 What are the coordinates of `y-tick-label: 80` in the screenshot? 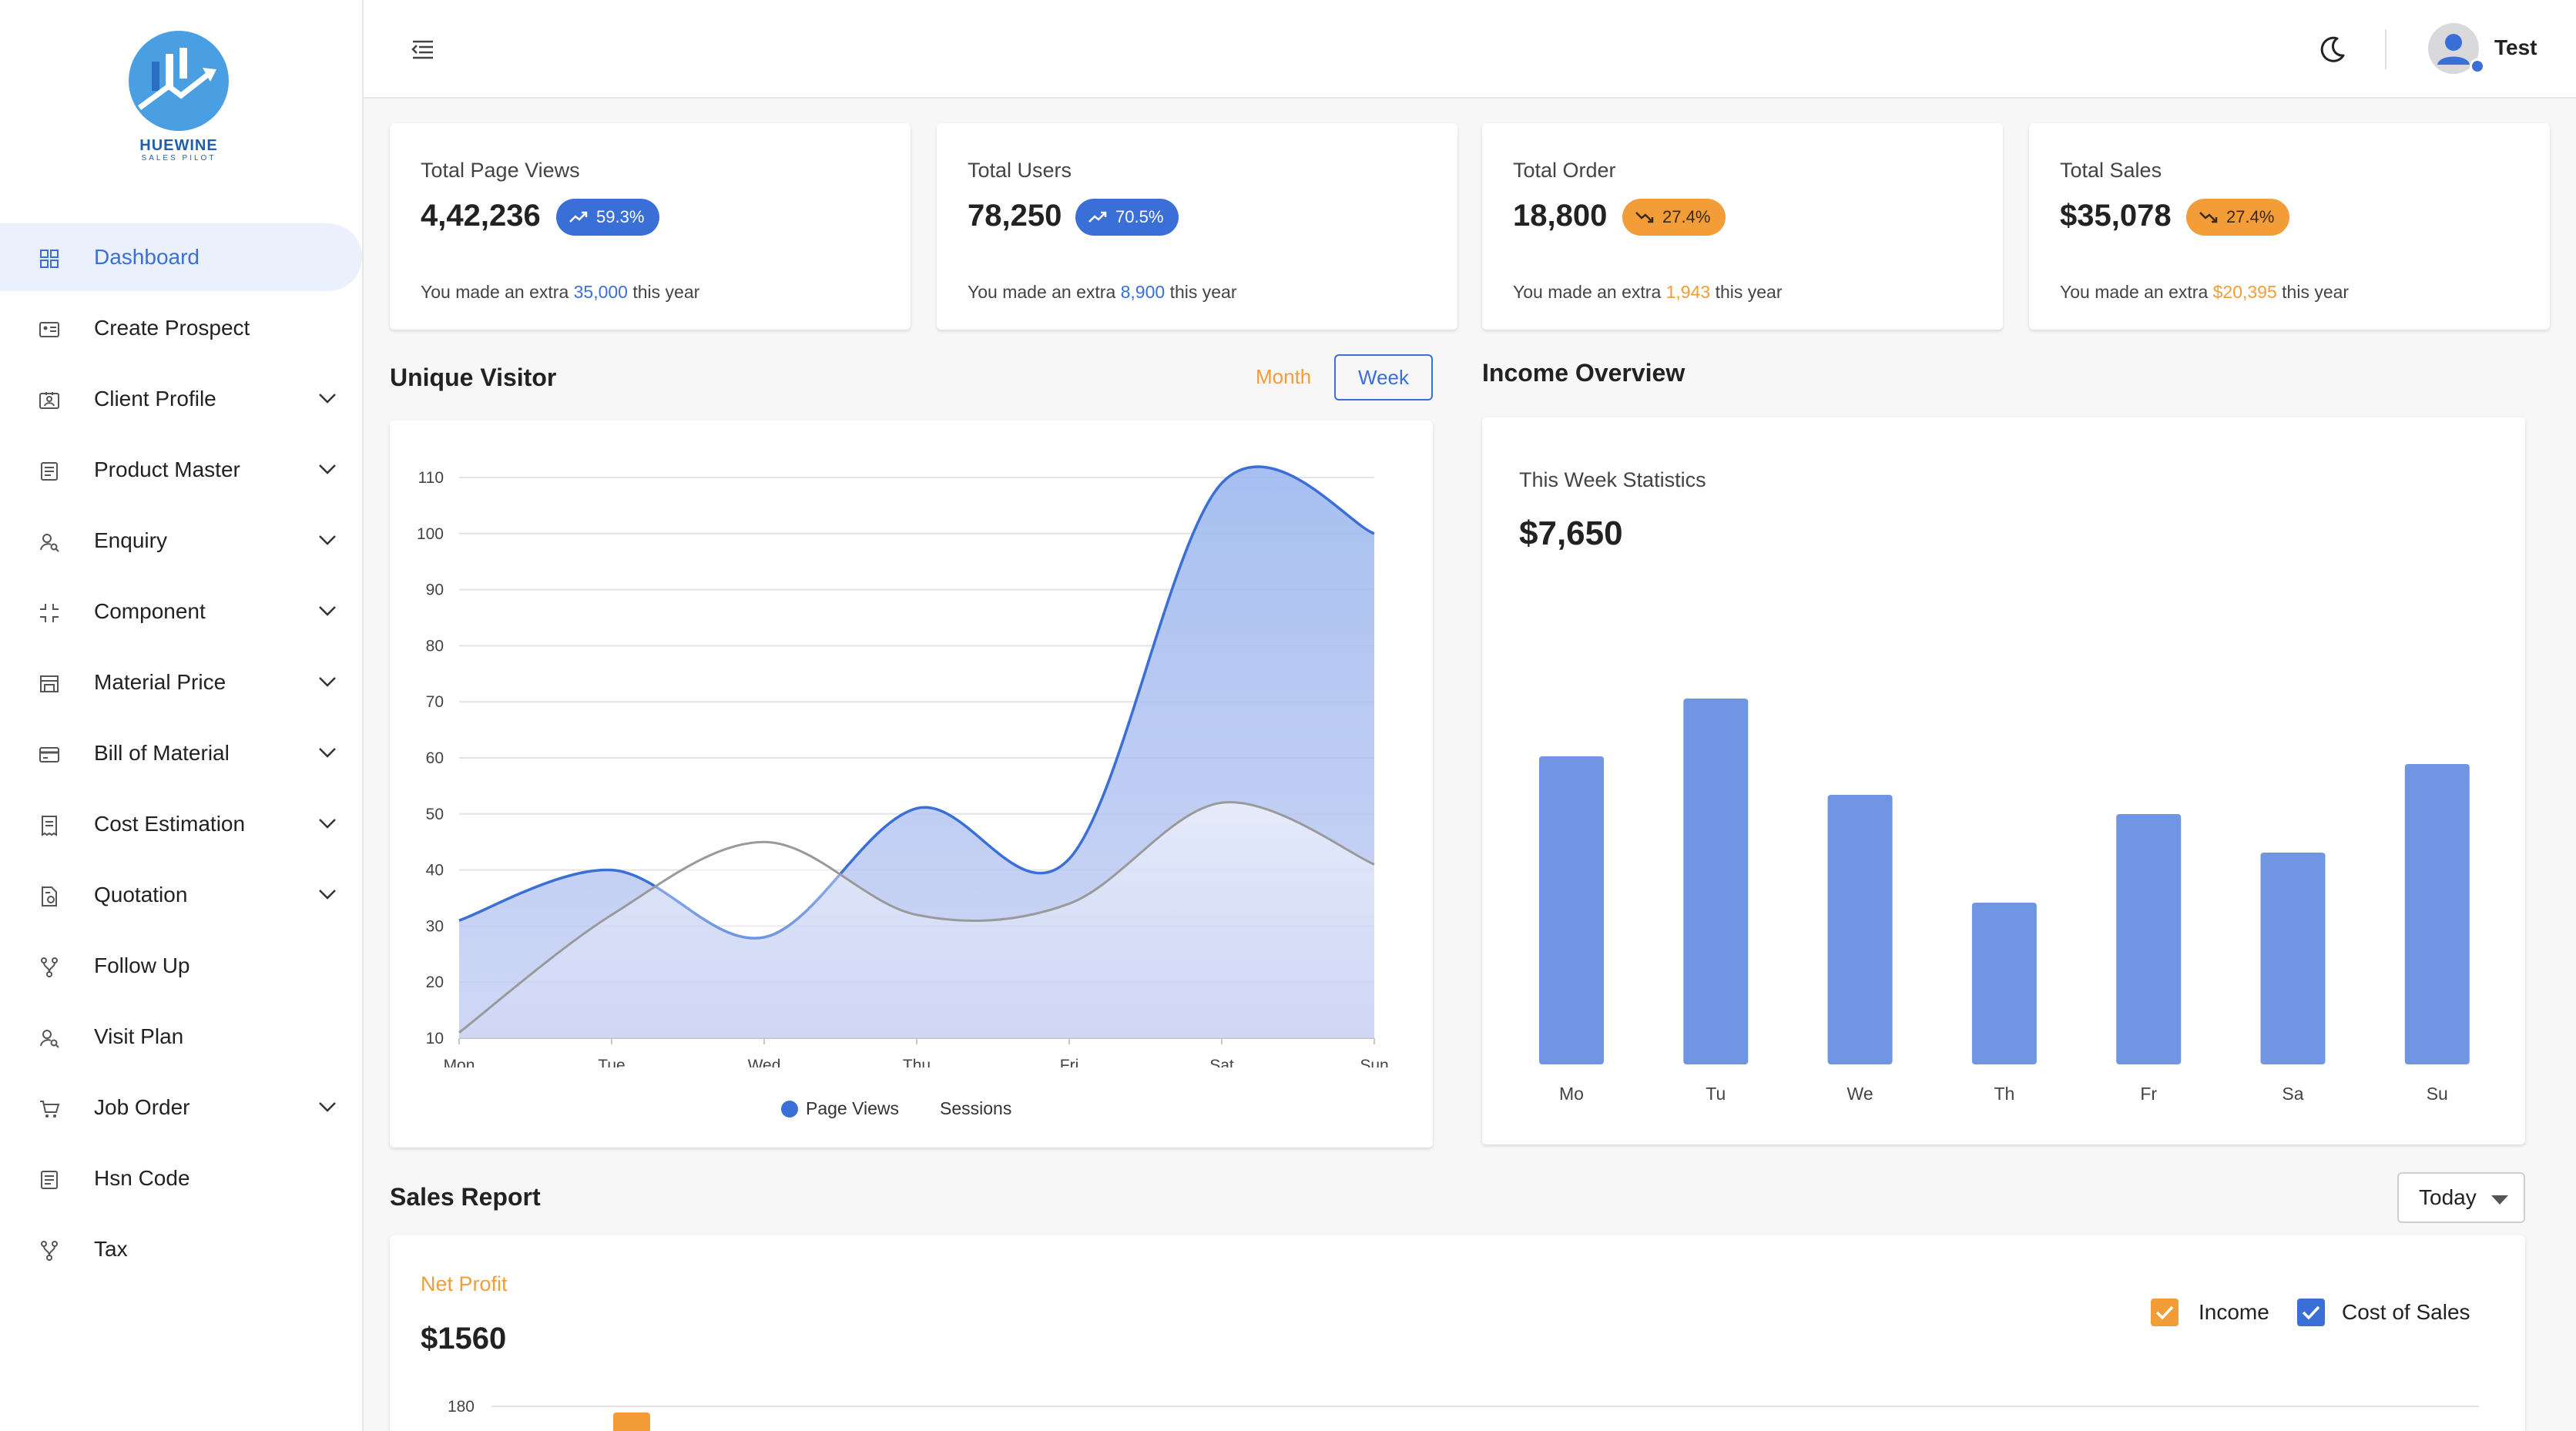 It's located at (435, 646).